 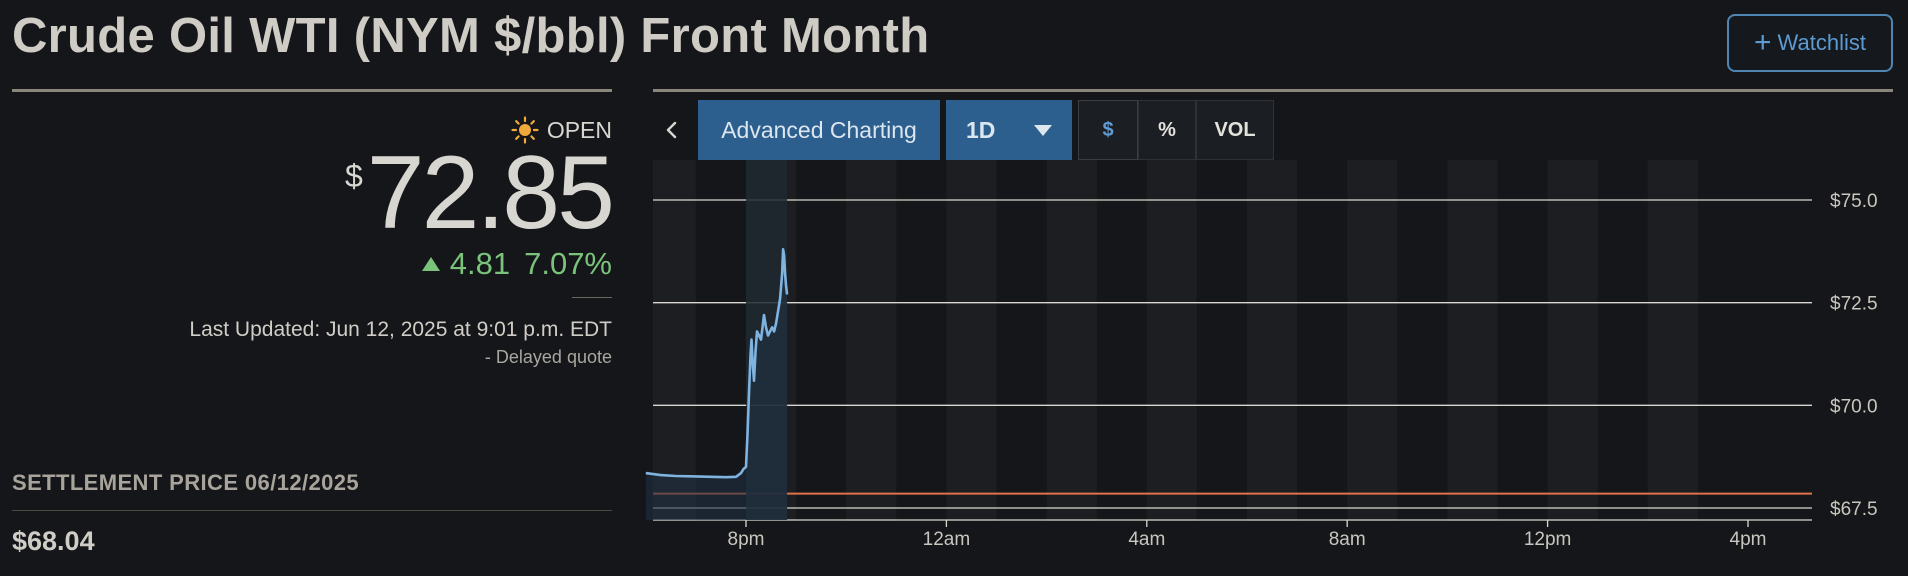 What do you see at coordinates (1548, 539) in the screenshot?
I see `x-tick-label: 12pm` at bounding box center [1548, 539].